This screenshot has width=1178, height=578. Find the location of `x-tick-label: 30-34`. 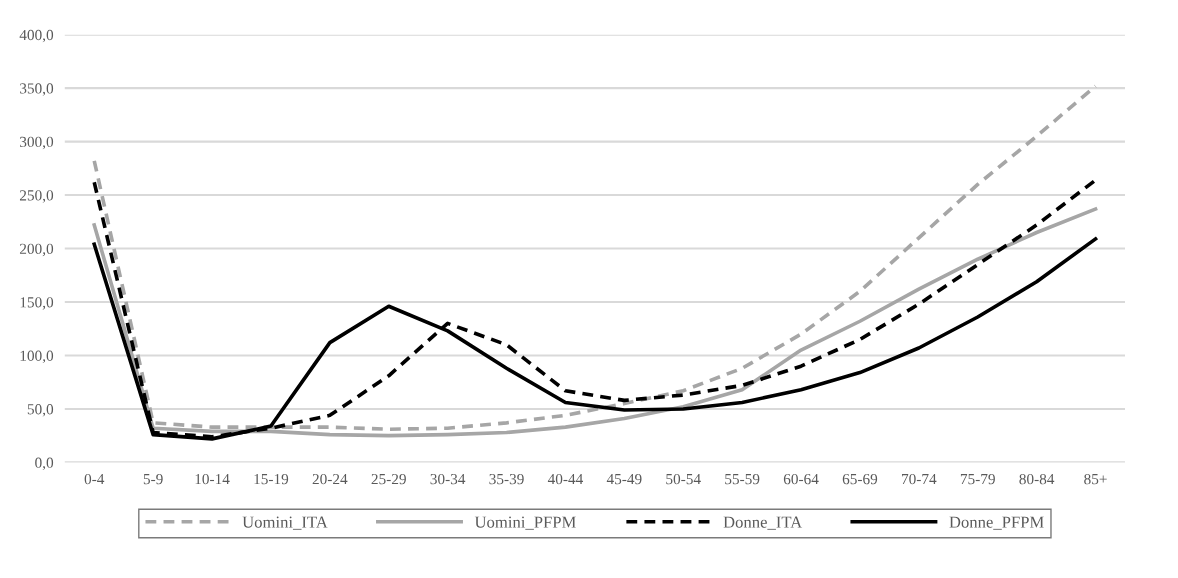

x-tick-label: 30-34 is located at coordinates (448, 479).